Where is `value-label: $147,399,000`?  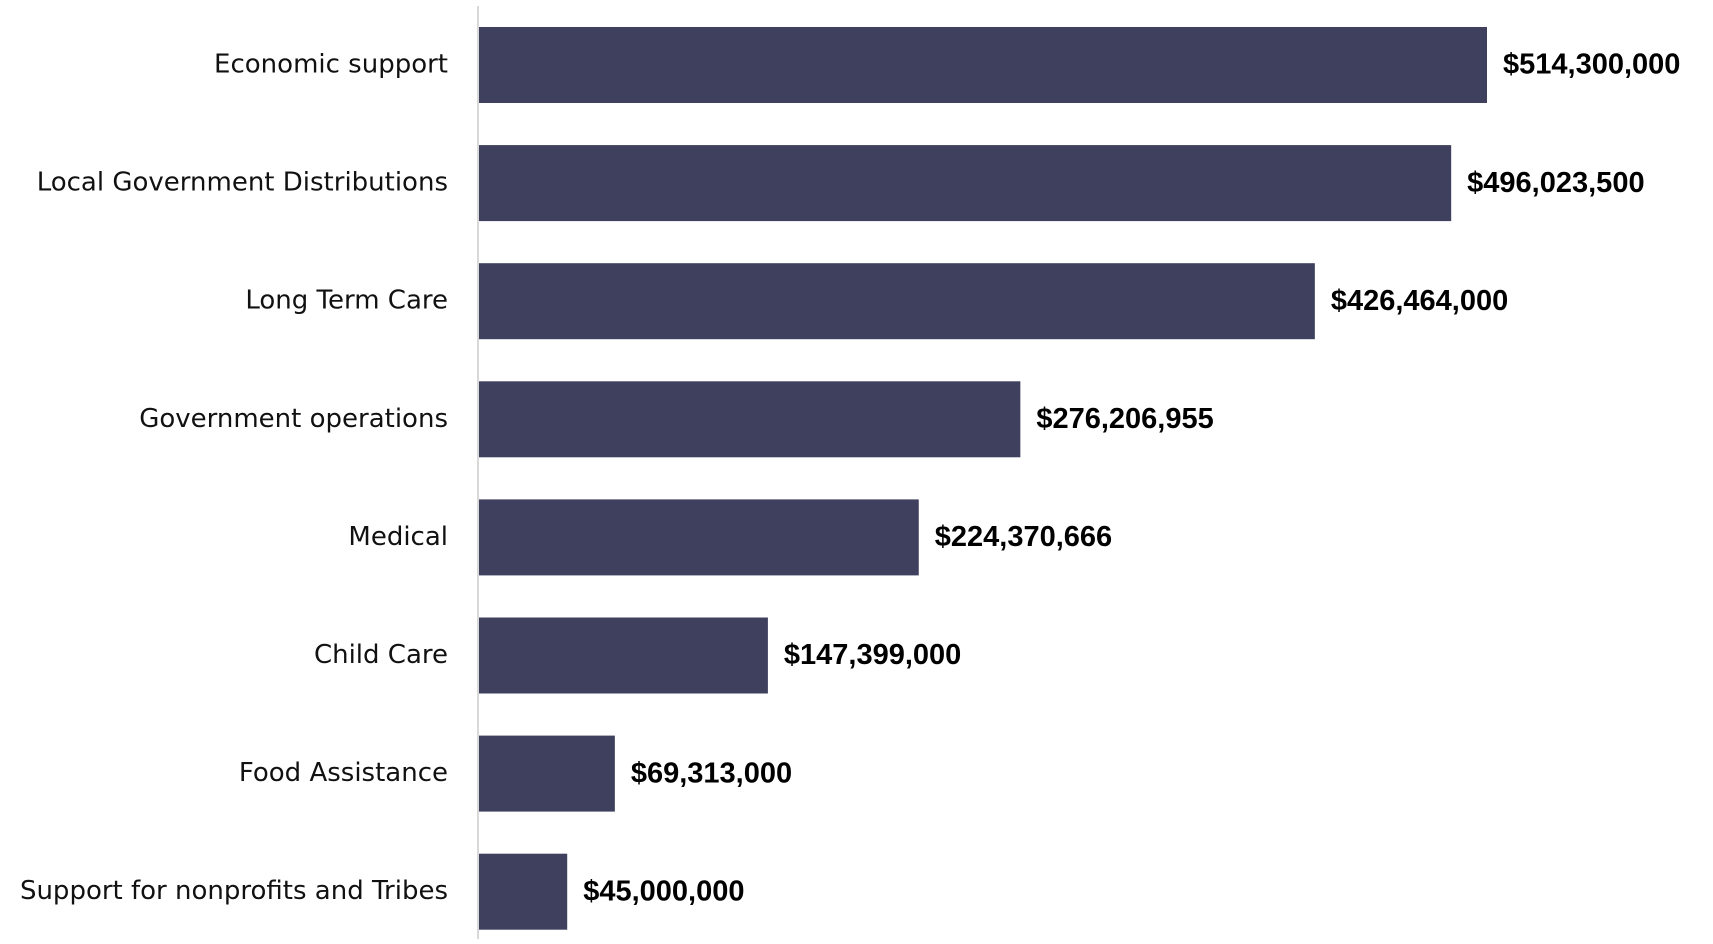
value-label: $147,399,000 is located at coordinates (872, 655).